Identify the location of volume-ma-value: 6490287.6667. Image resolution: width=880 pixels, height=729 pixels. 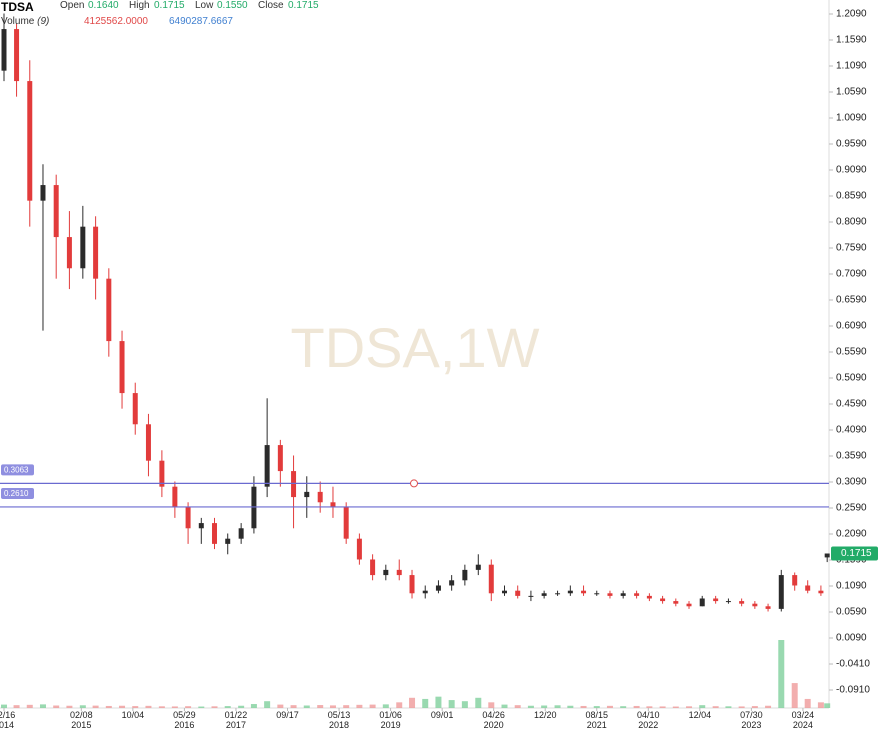
(201, 21).